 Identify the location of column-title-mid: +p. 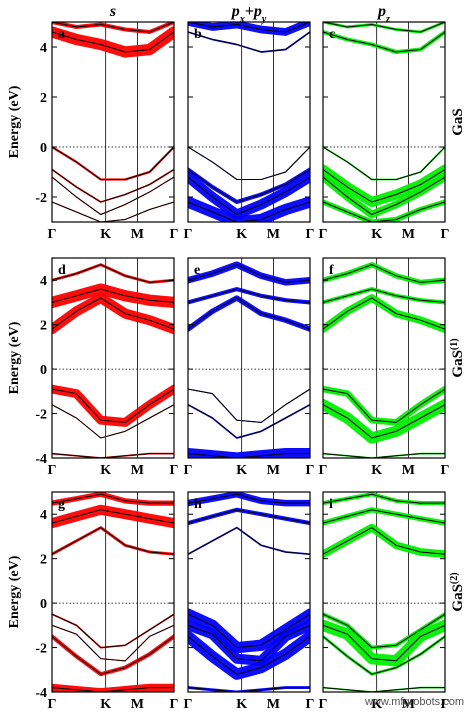
(253, 11).